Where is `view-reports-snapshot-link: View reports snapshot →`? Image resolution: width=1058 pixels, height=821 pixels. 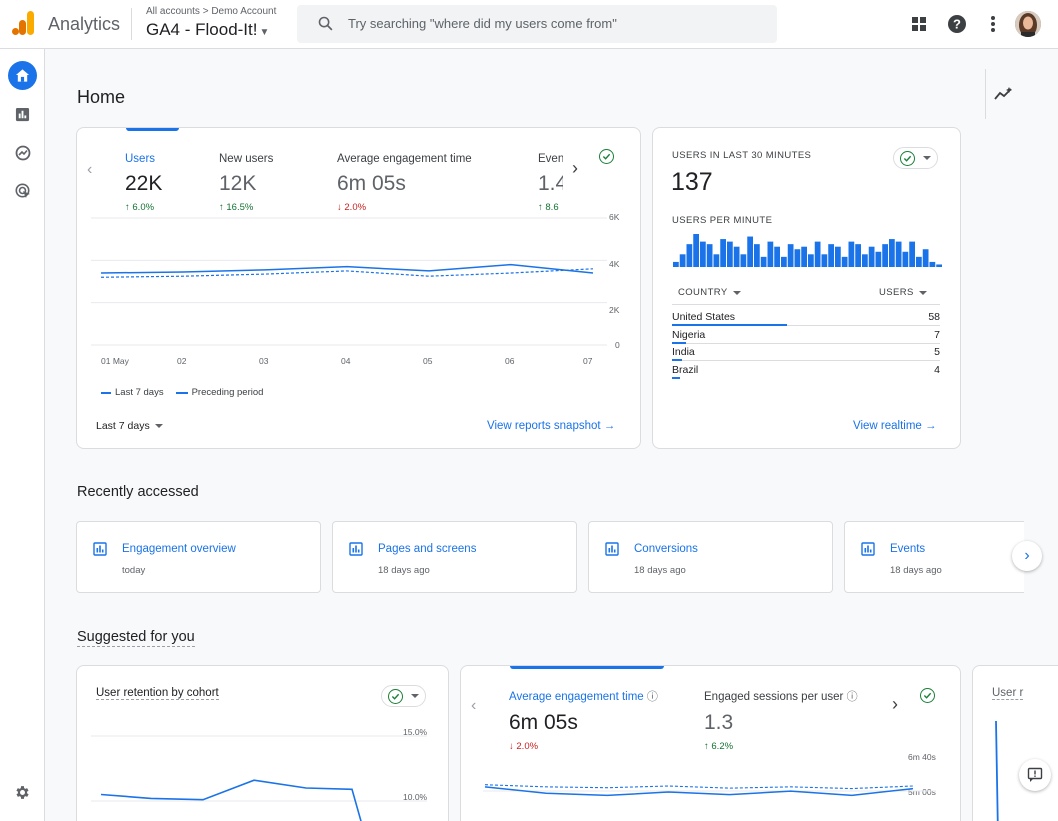
view-reports-snapshot-link: View reports snapshot → is located at coordinates (551, 426).